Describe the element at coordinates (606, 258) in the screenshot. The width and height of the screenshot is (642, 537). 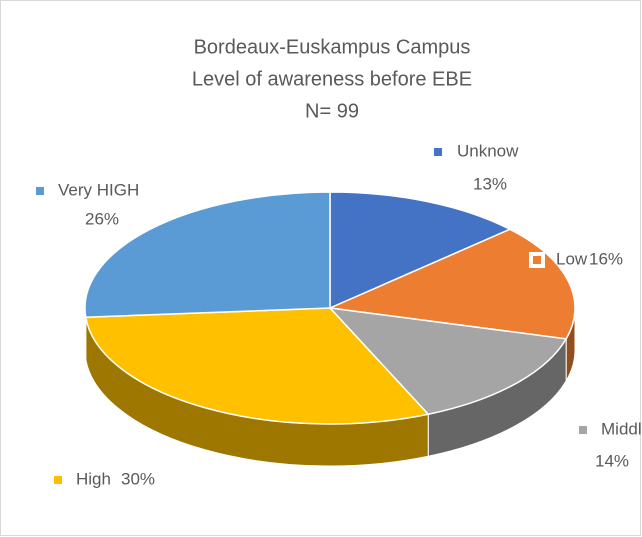
I see `slice-value-label: 16%` at that location.